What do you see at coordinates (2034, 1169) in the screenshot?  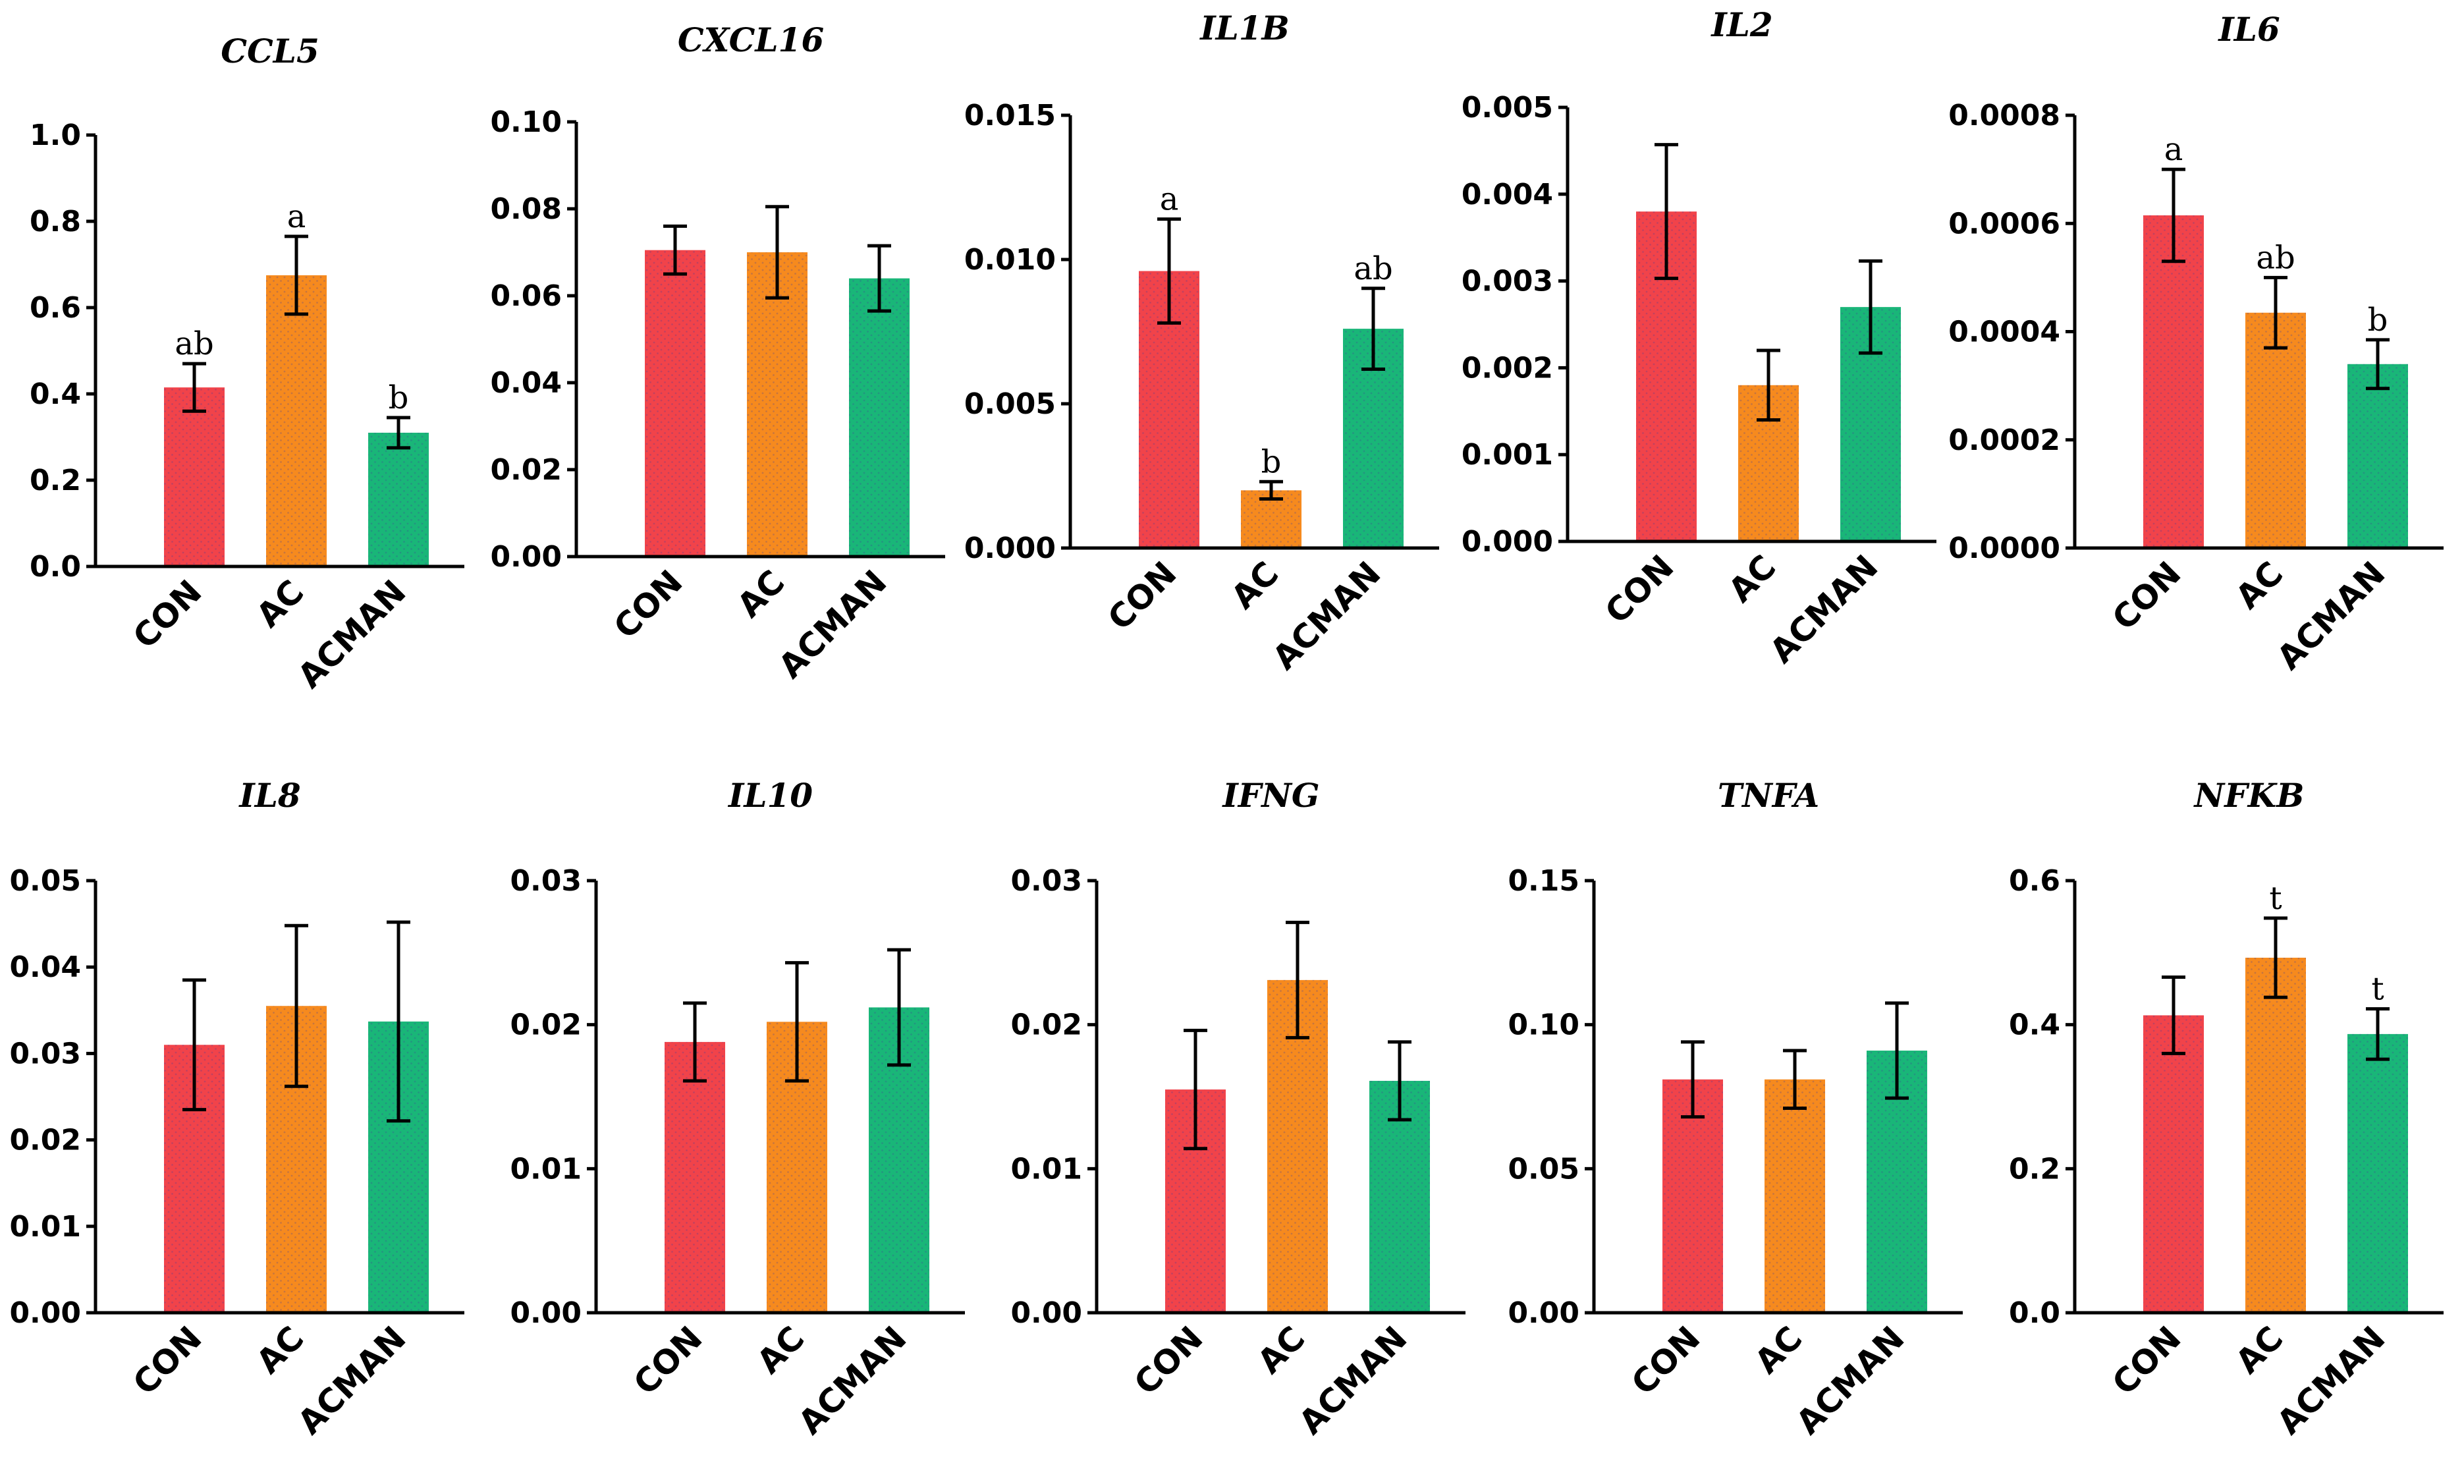 I see `y-tick-label: 0.2` at bounding box center [2034, 1169].